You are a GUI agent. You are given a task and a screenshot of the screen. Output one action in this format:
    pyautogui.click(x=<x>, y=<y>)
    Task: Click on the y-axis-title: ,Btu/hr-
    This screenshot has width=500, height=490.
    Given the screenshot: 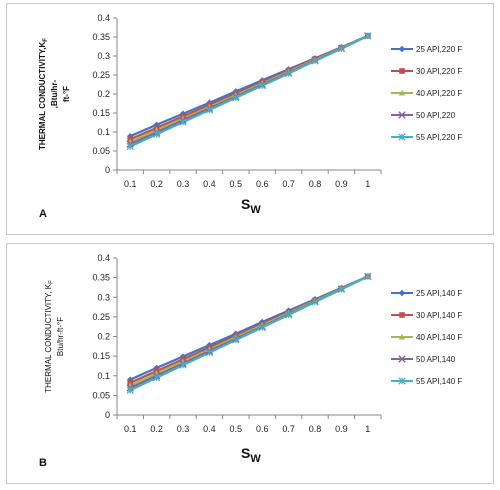 What is the action you would take?
    pyautogui.click(x=54, y=93)
    